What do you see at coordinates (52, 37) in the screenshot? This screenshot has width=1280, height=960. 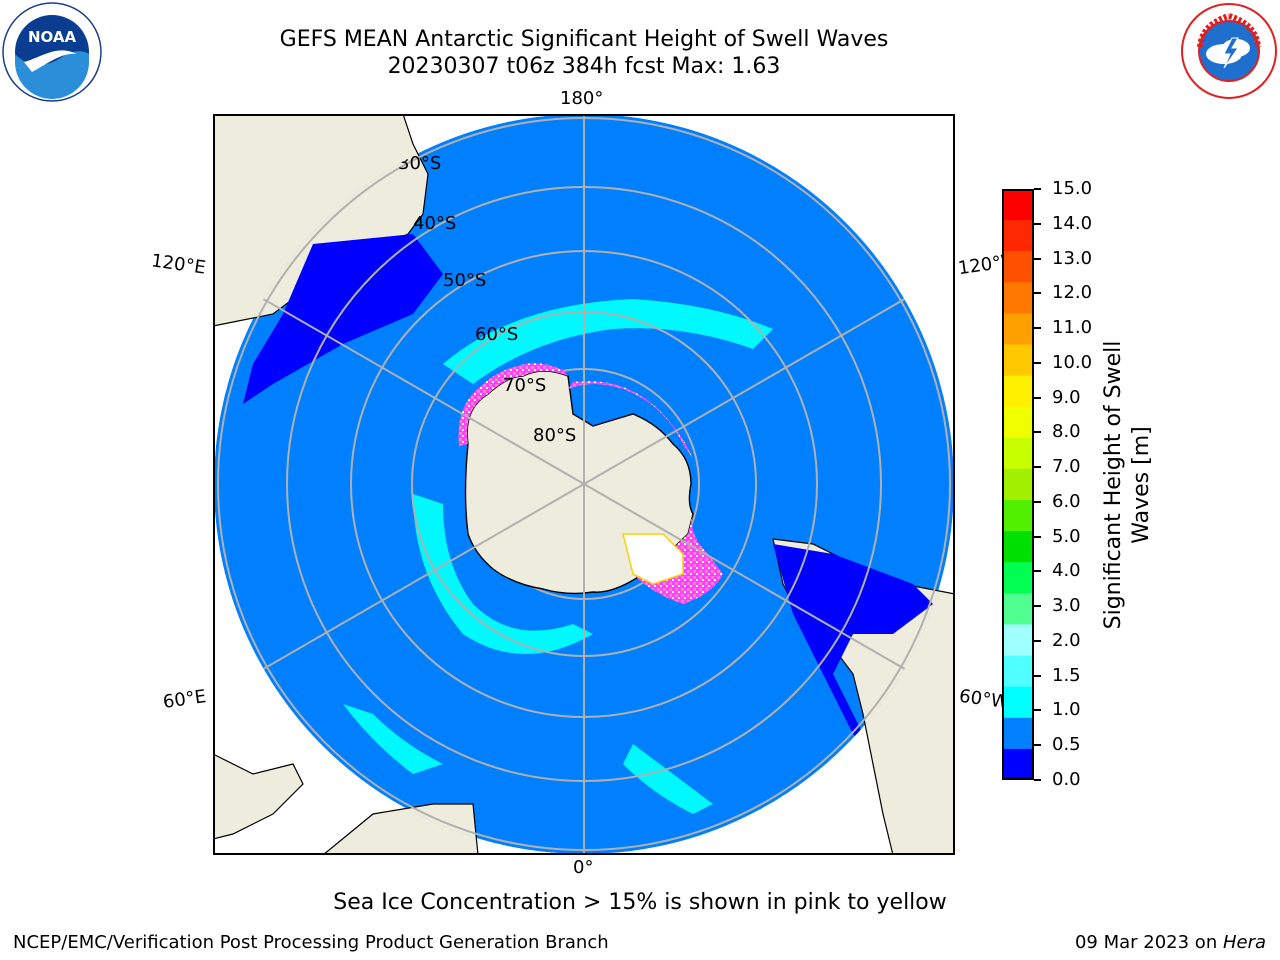 I see `noaa-logo-text: NOAA` at bounding box center [52, 37].